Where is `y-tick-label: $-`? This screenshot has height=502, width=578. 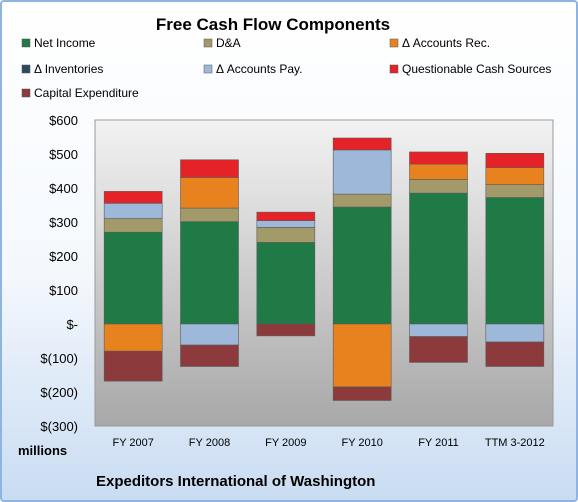
y-tick-label: $- is located at coordinates (72, 324).